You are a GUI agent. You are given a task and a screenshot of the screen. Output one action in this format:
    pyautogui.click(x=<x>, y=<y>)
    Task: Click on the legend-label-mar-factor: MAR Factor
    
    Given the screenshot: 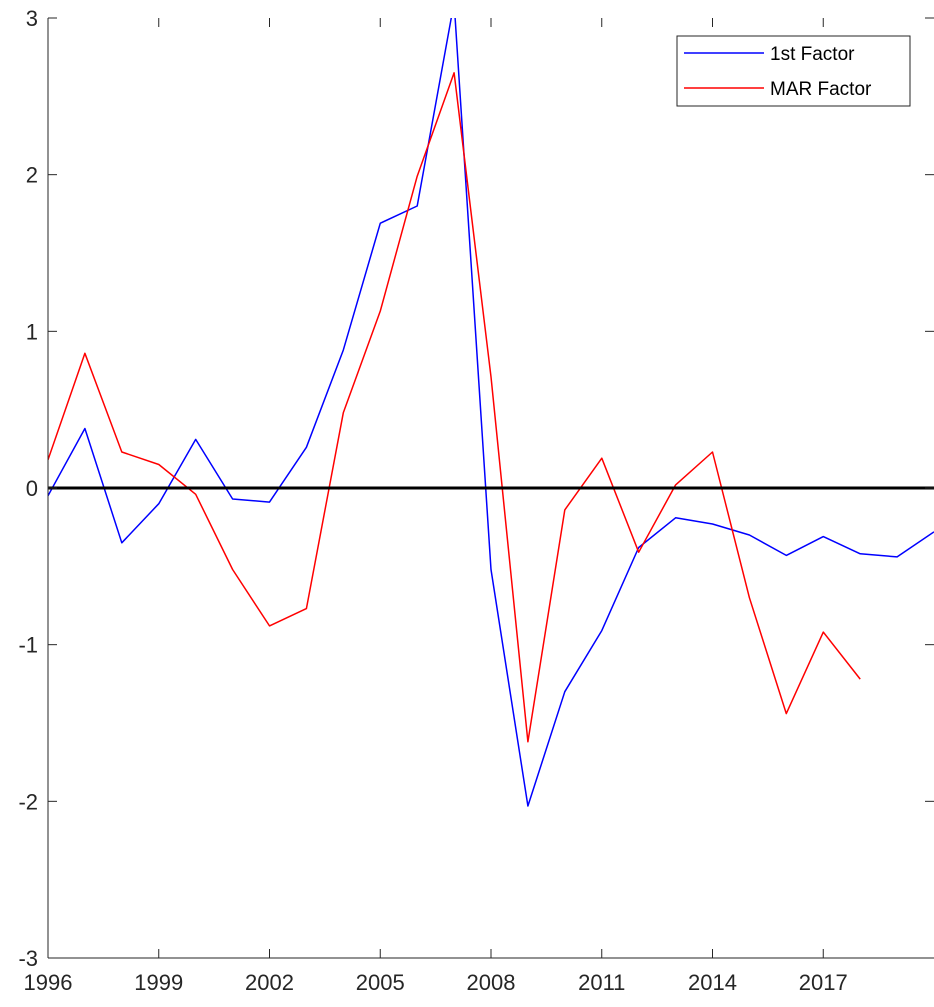 What is the action you would take?
    pyautogui.click(x=821, y=89)
    